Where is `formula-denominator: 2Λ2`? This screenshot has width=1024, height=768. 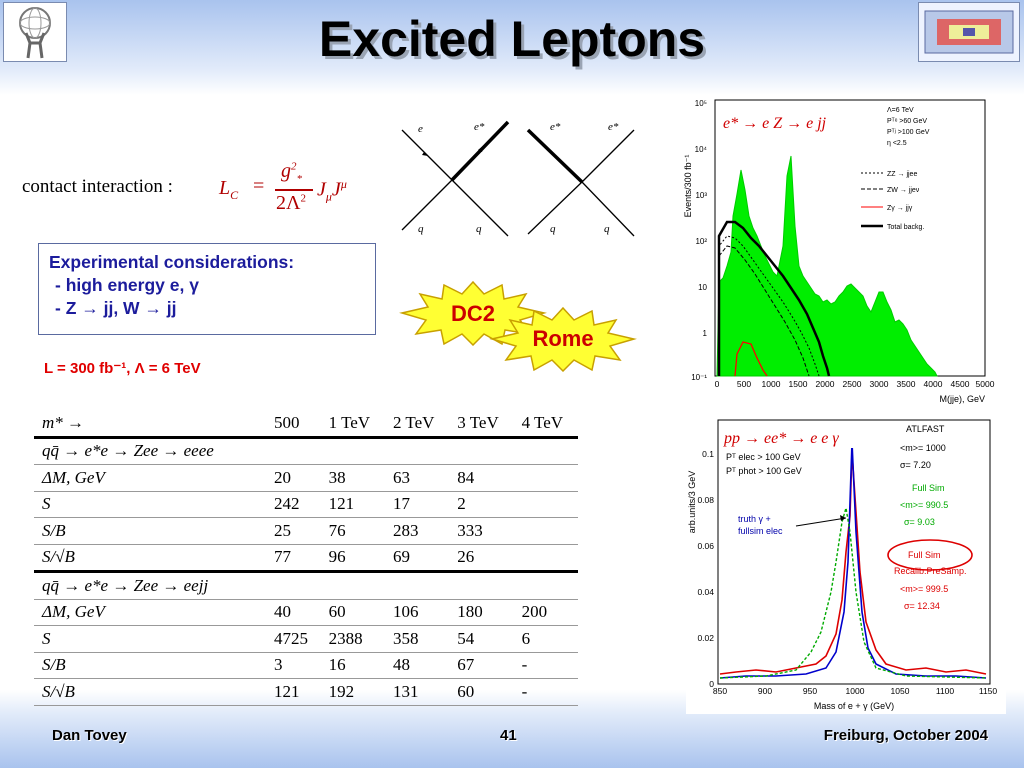
formula-denominator: 2Λ2 is located at coordinates (291, 203).